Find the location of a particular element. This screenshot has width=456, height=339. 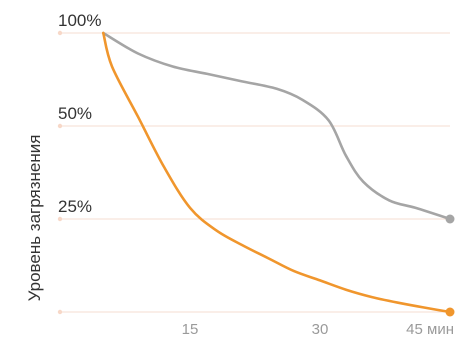

y-tick-label: 25% is located at coordinates (75, 206).